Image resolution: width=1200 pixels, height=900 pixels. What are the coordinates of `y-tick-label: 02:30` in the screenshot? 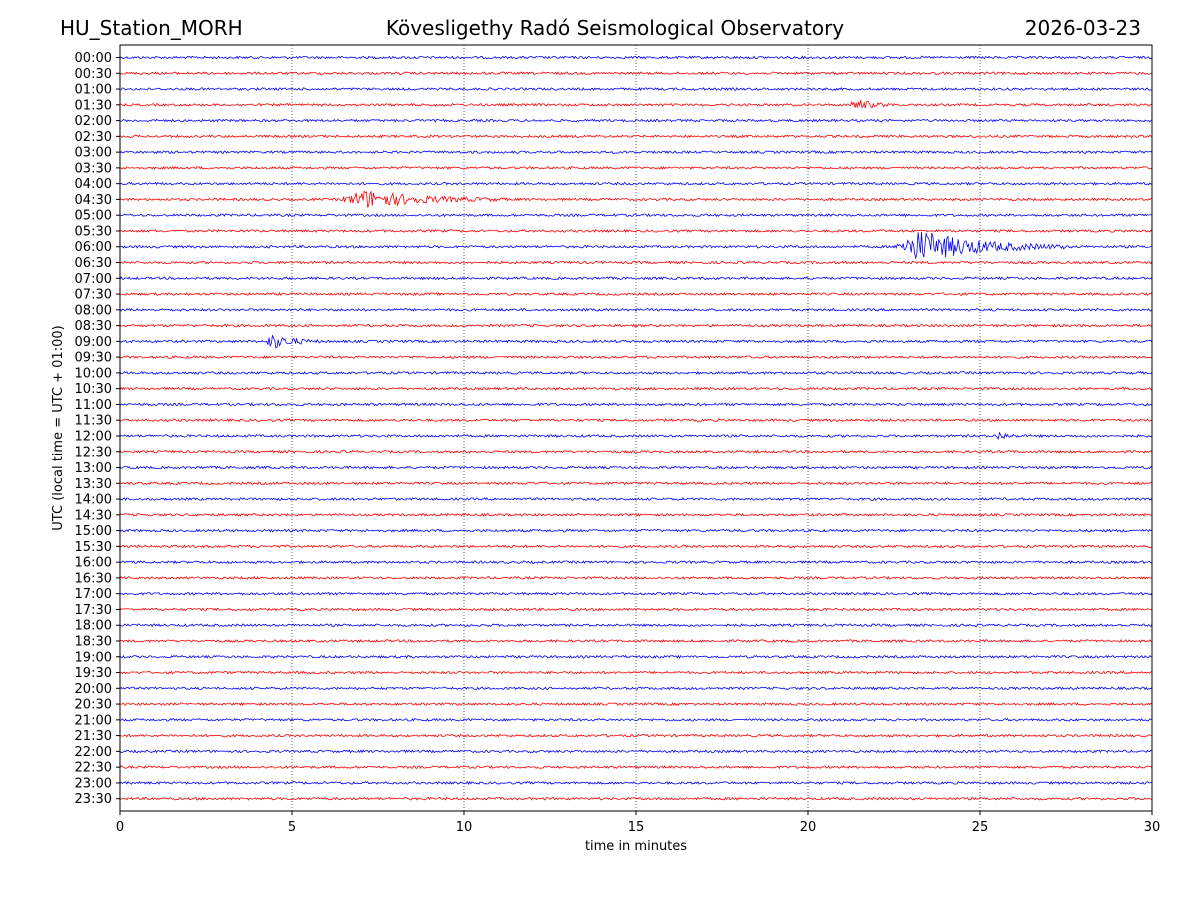 It's located at (93, 137).